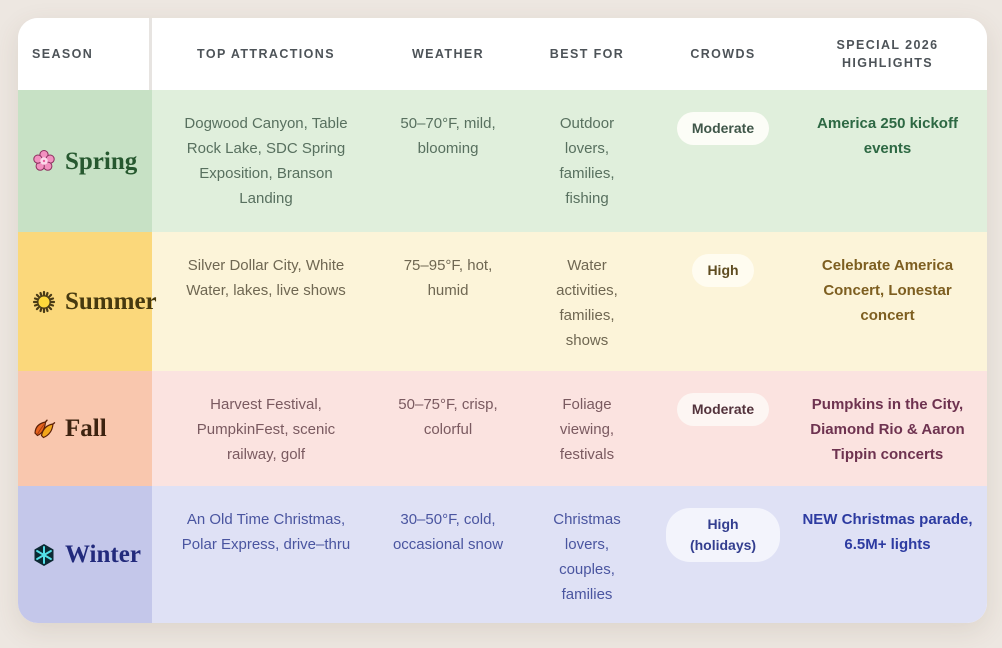 This screenshot has width=1002, height=648. Describe the element at coordinates (44, 302) in the screenshot. I see `sun-icon` at that location.